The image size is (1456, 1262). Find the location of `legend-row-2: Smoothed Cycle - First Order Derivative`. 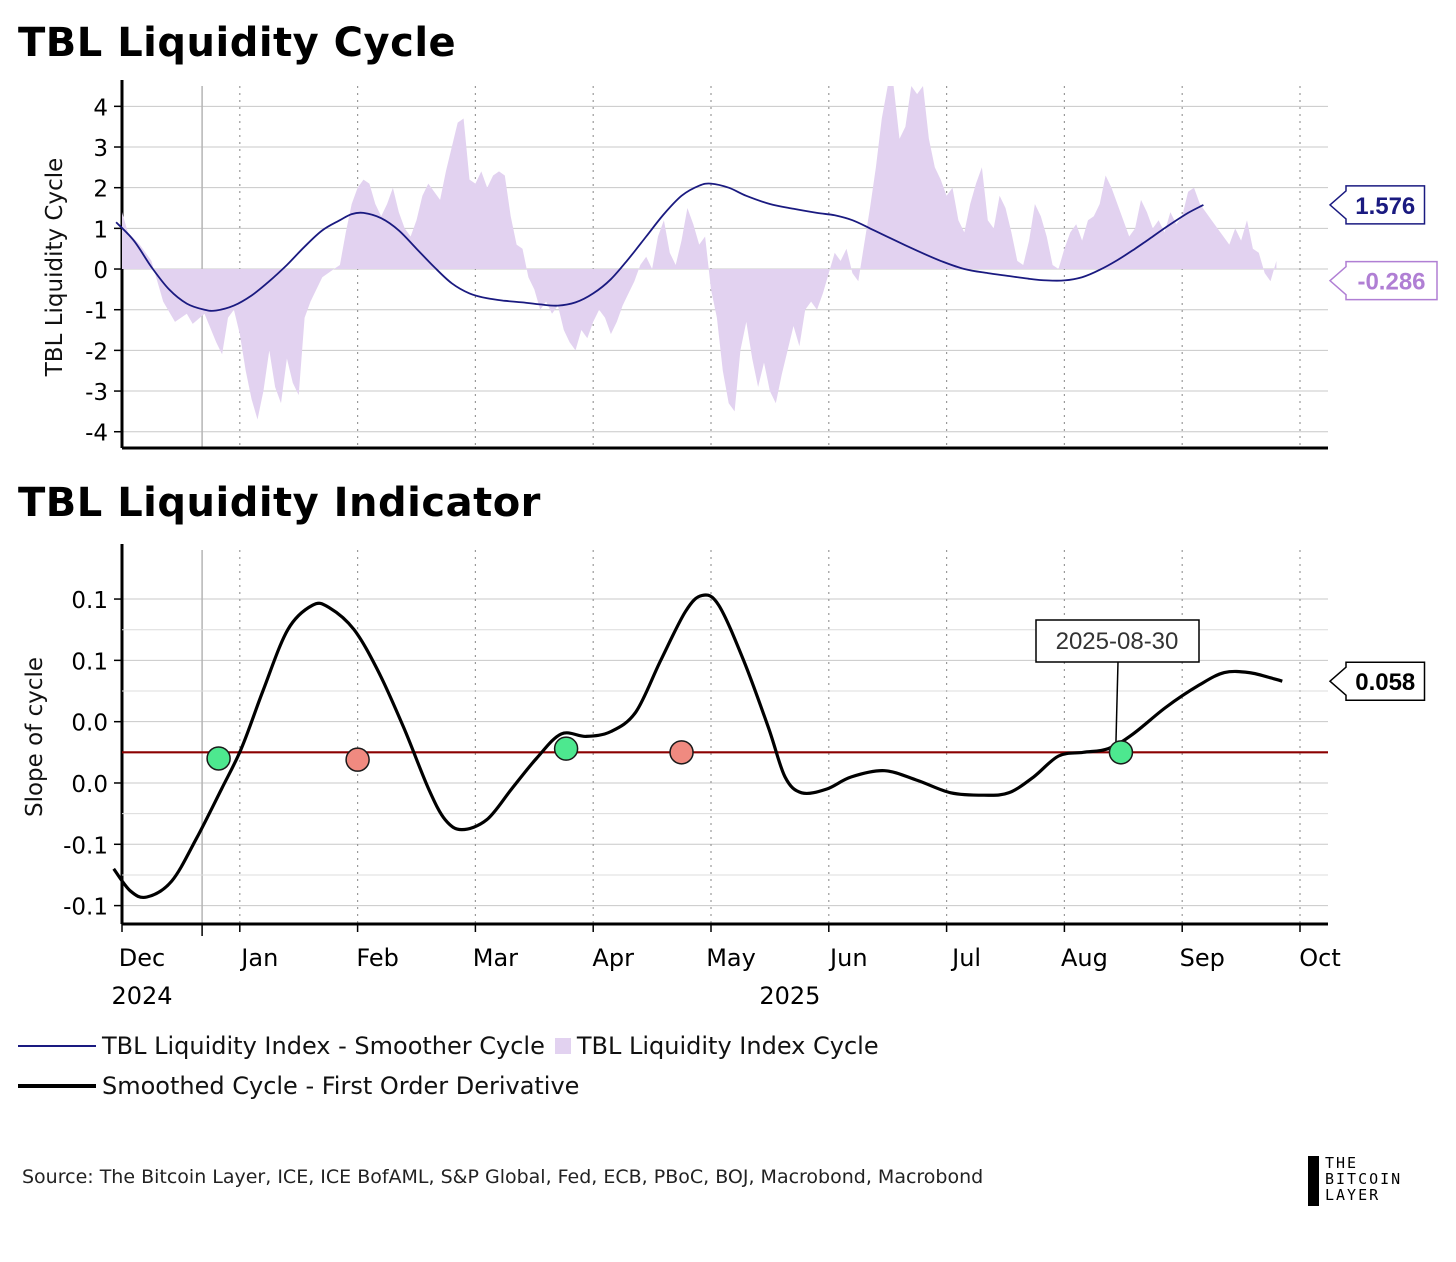

legend-row-2: Smoothed Cycle - First Order Derivative is located at coordinates (303, 1086).